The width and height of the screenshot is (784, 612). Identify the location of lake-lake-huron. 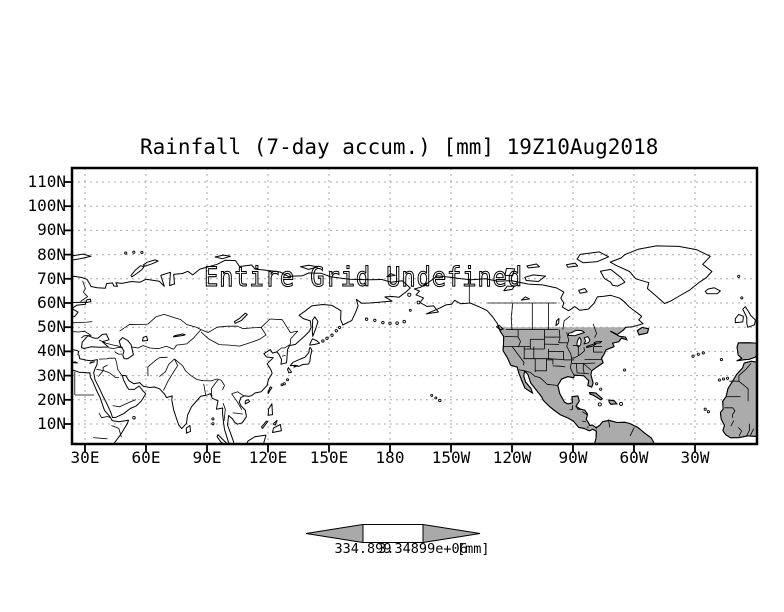
(587, 340).